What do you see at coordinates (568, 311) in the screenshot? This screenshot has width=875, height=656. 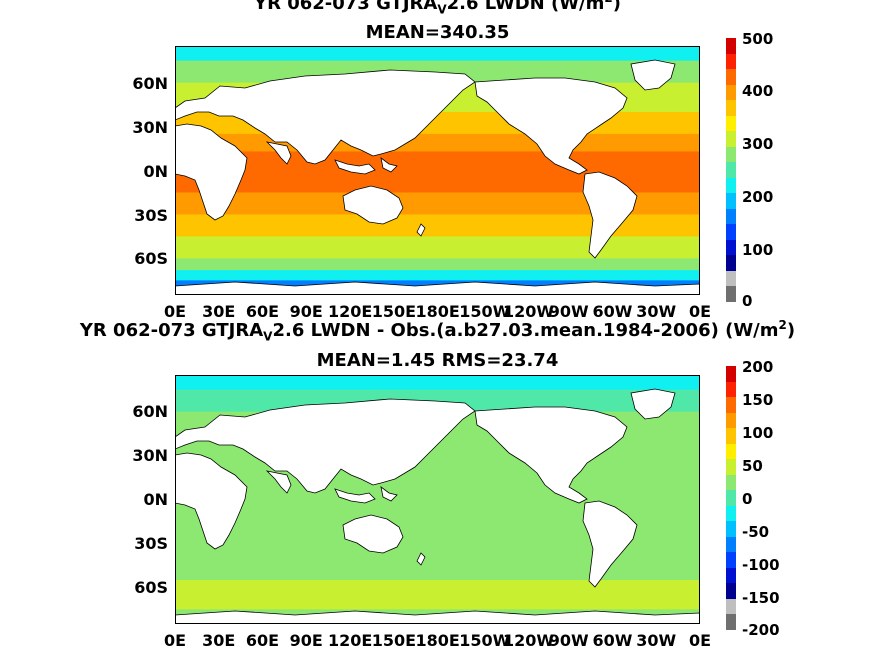 I see `map1-lon-tick-9: 90W` at bounding box center [568, 311].